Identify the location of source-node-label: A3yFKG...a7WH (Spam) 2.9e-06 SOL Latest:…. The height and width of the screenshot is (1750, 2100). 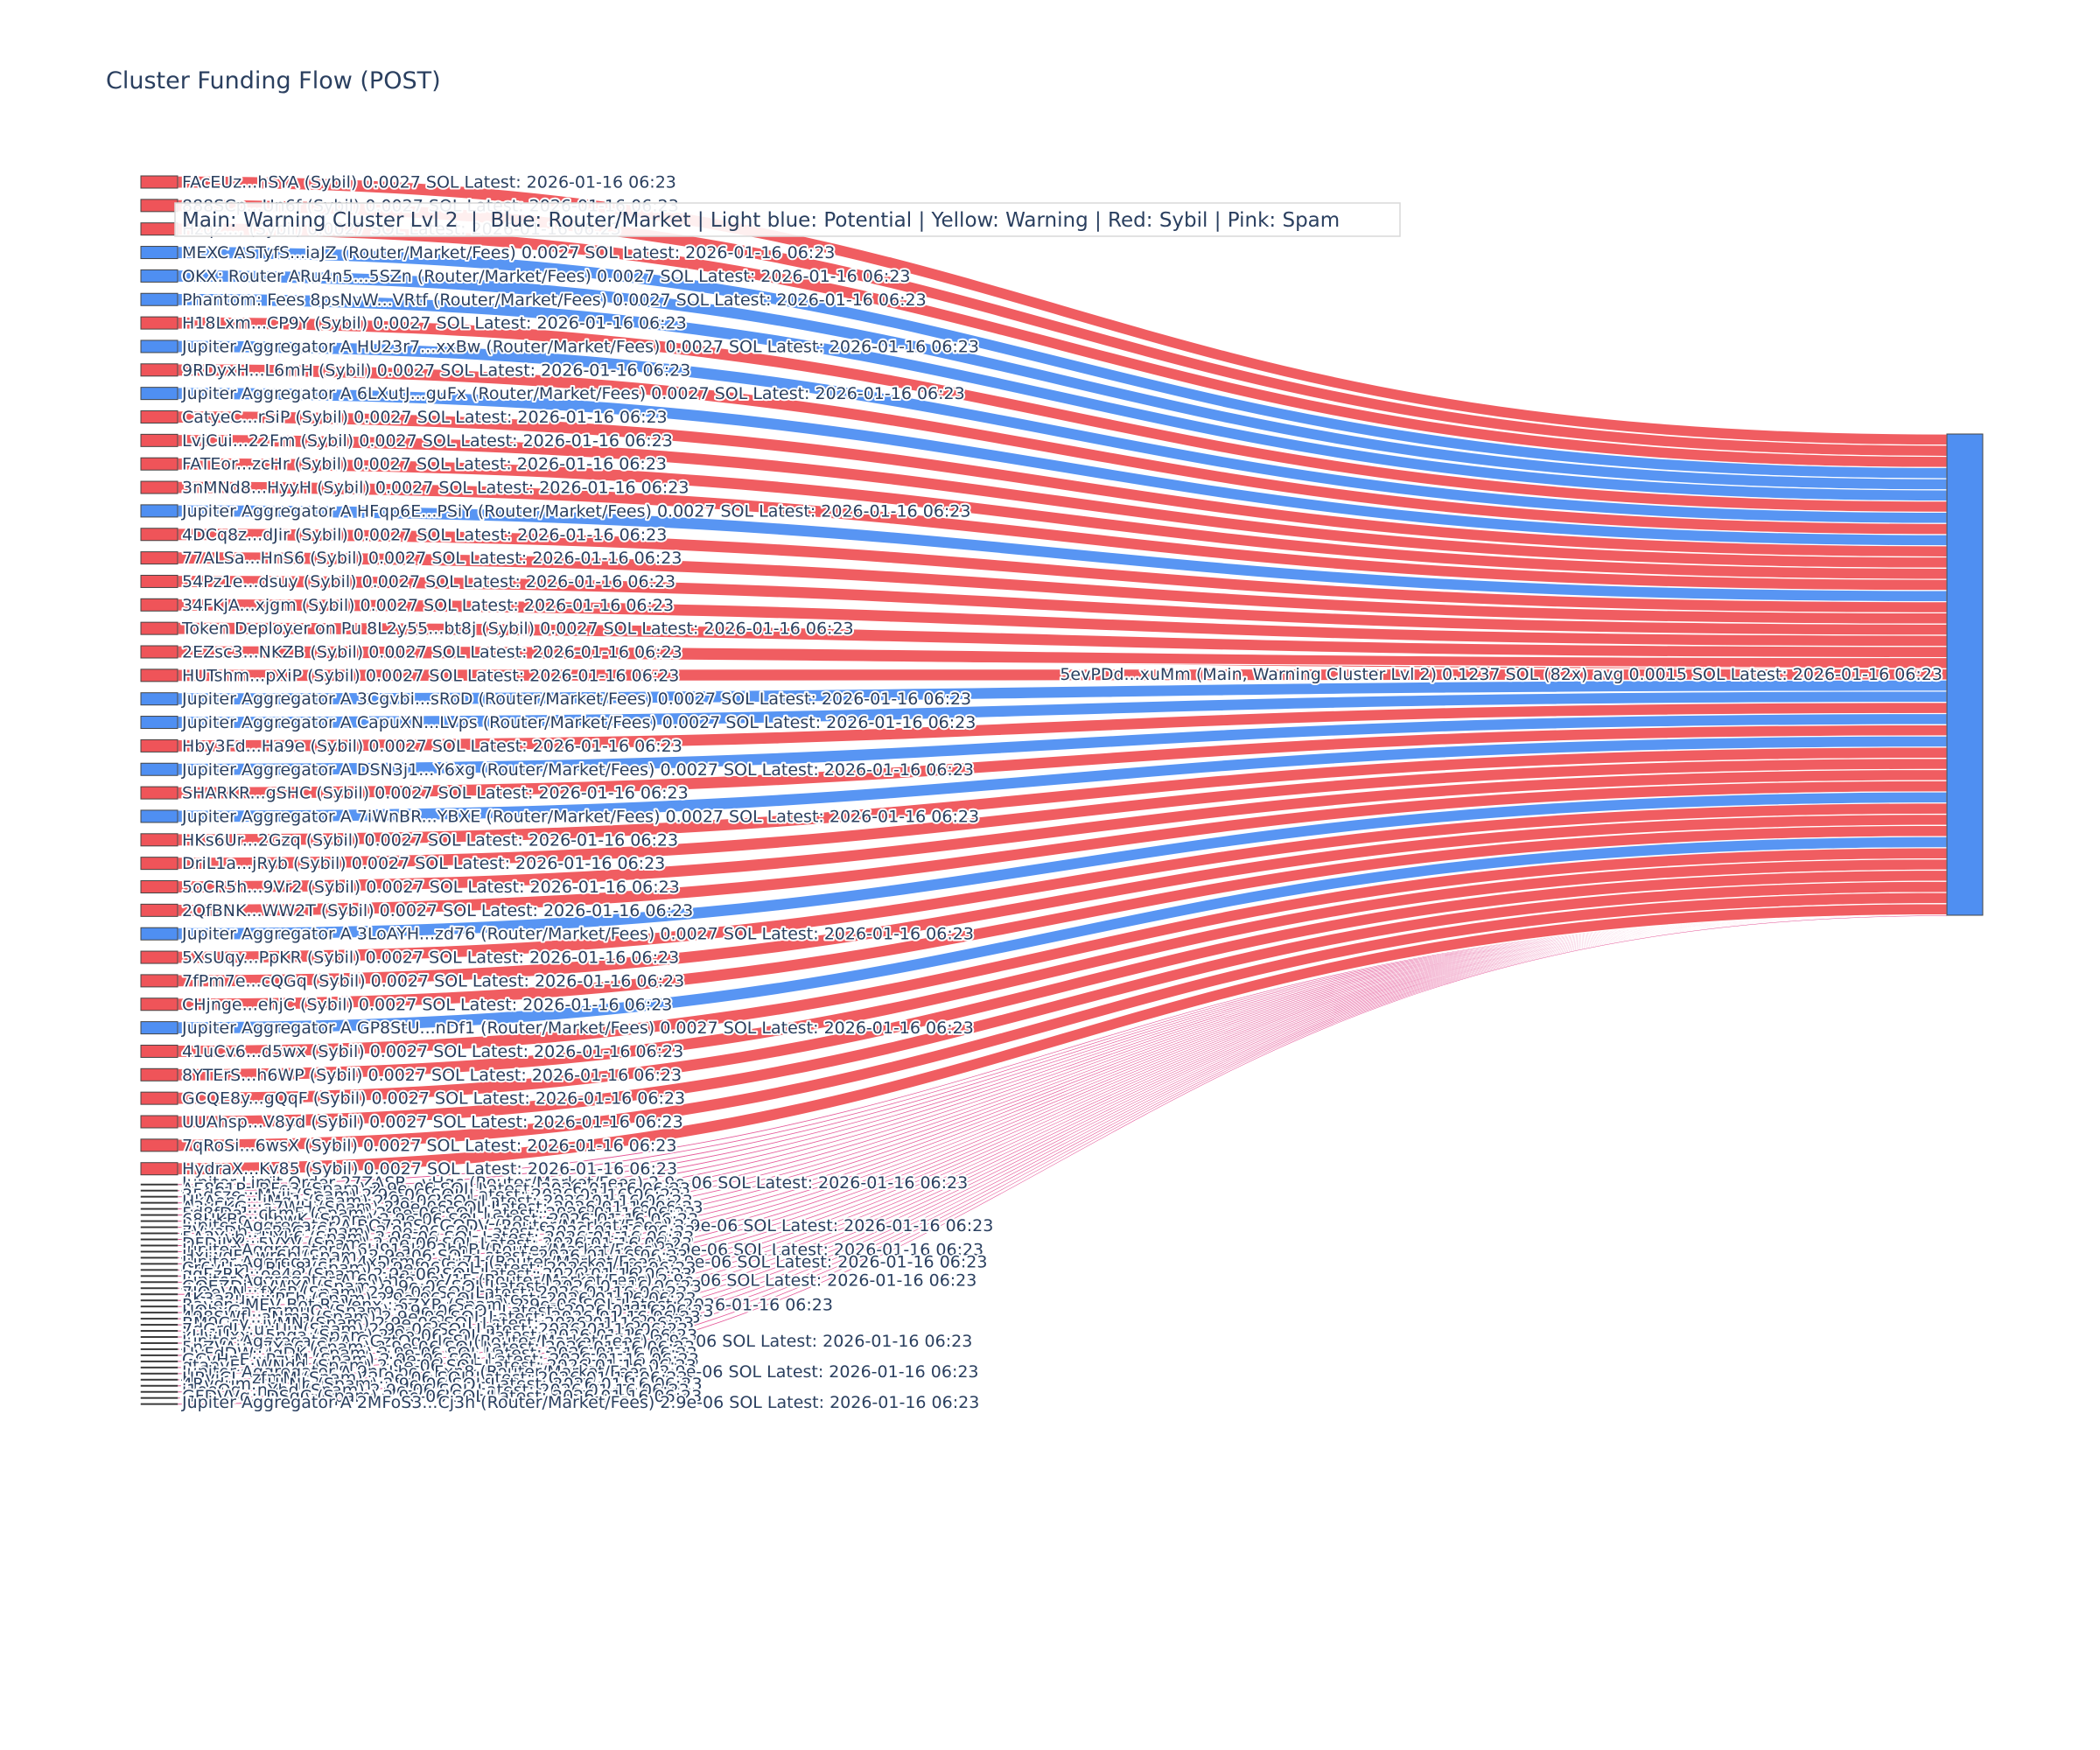
(443, 1207).